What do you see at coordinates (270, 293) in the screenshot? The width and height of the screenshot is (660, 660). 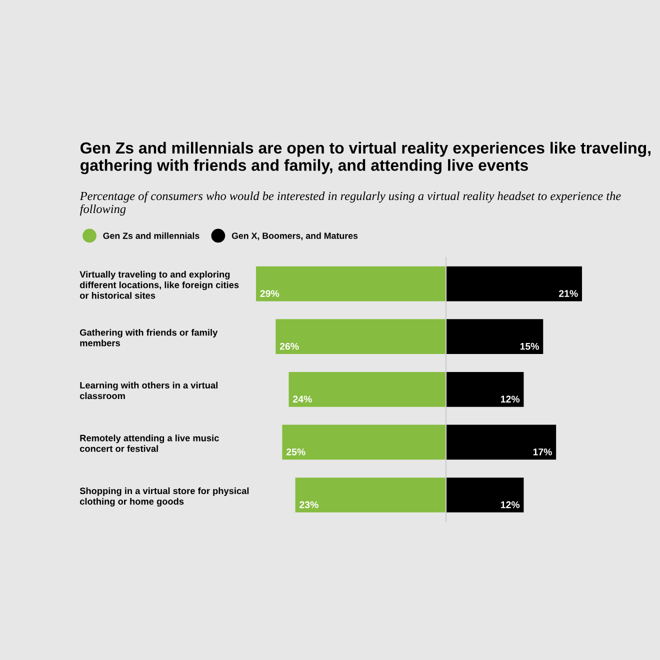 I see `data-label: 29%` at bounding box center [270, 293].